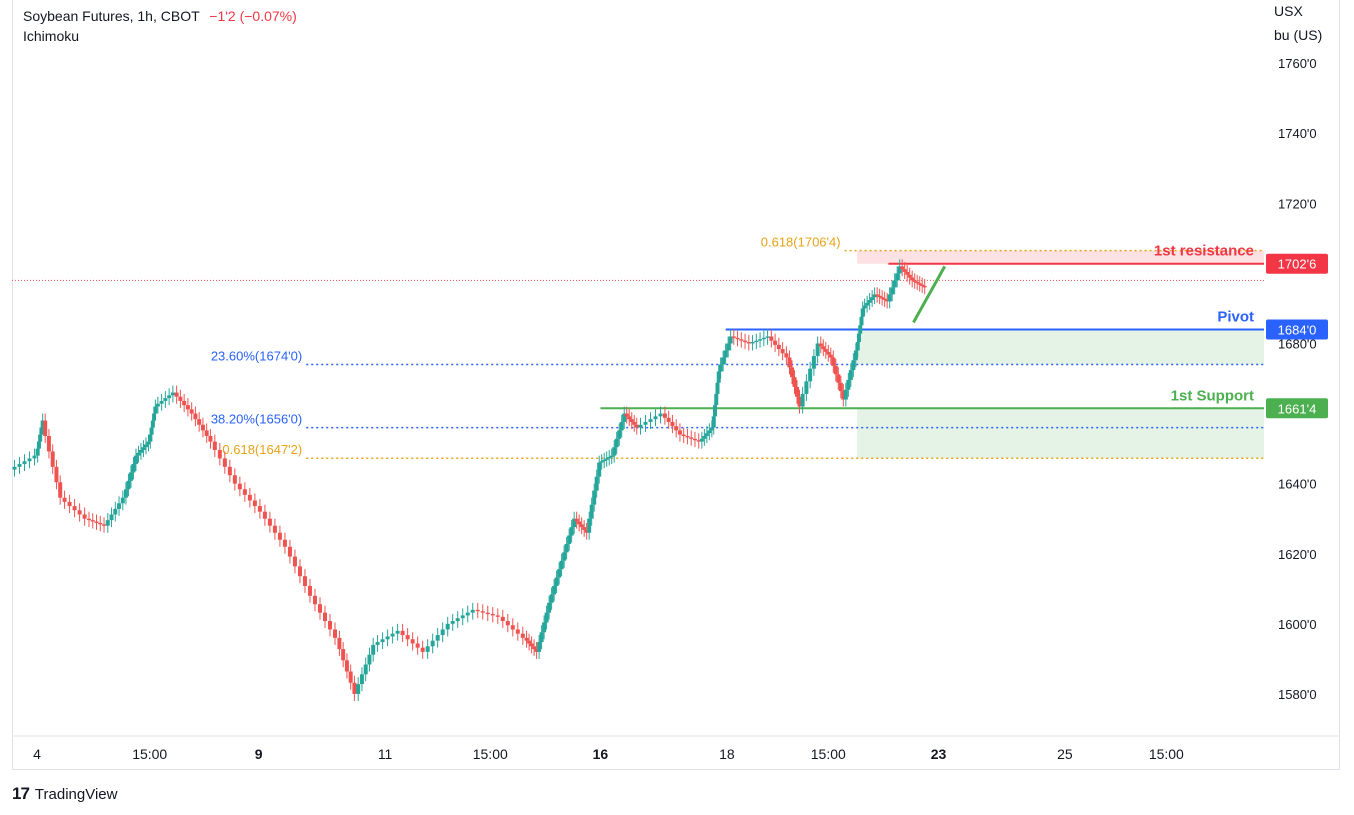 The image size is (1354, 815). Describe the element at coordinates (1166, 754) in the screenshot. I see `x-tick-label-10: 15:00` at that location.